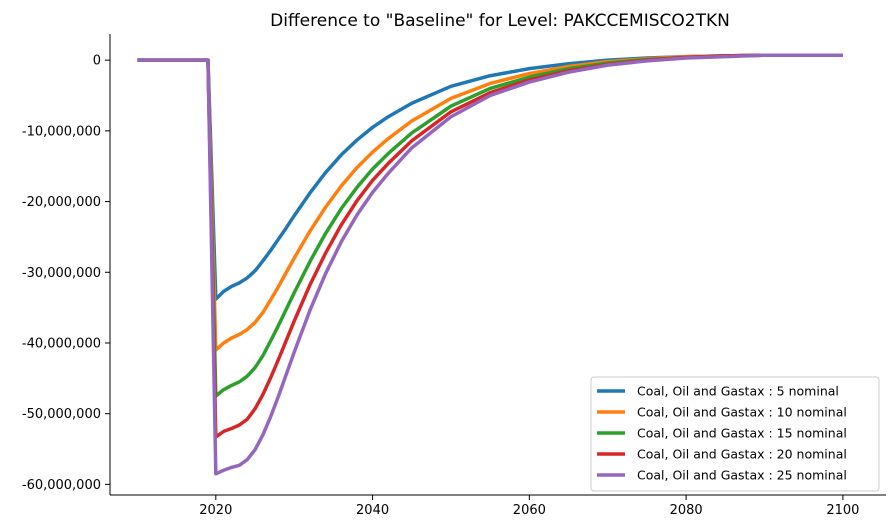  I want to click on y-tick-label: 0, so click(97, 61).